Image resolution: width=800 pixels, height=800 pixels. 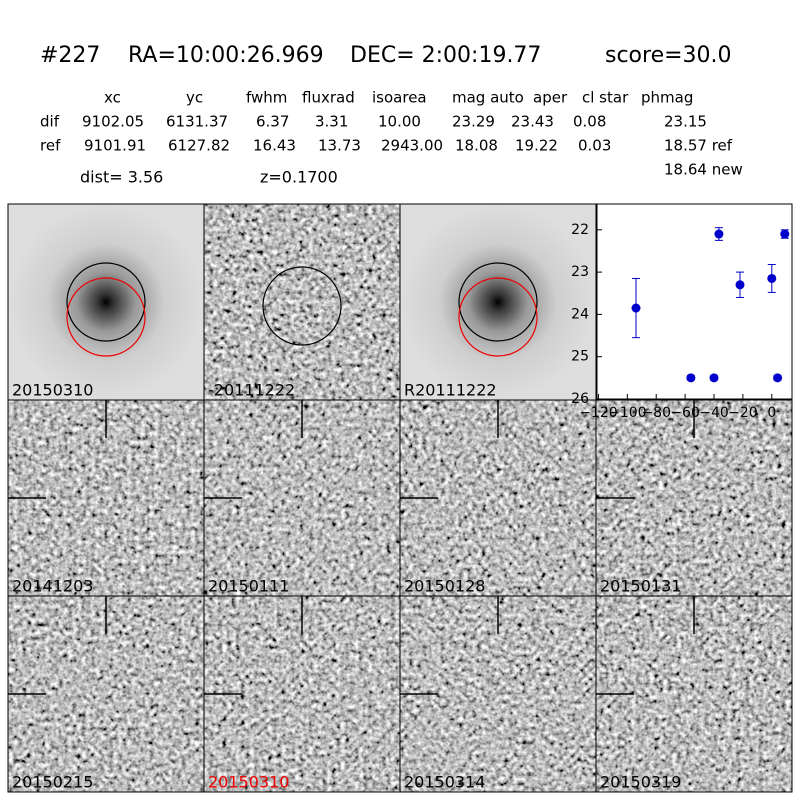 What do you see at coordinates (266, 98) in the screenshot?
I see `column-header: fwhm` at bounding box center [266, 98].